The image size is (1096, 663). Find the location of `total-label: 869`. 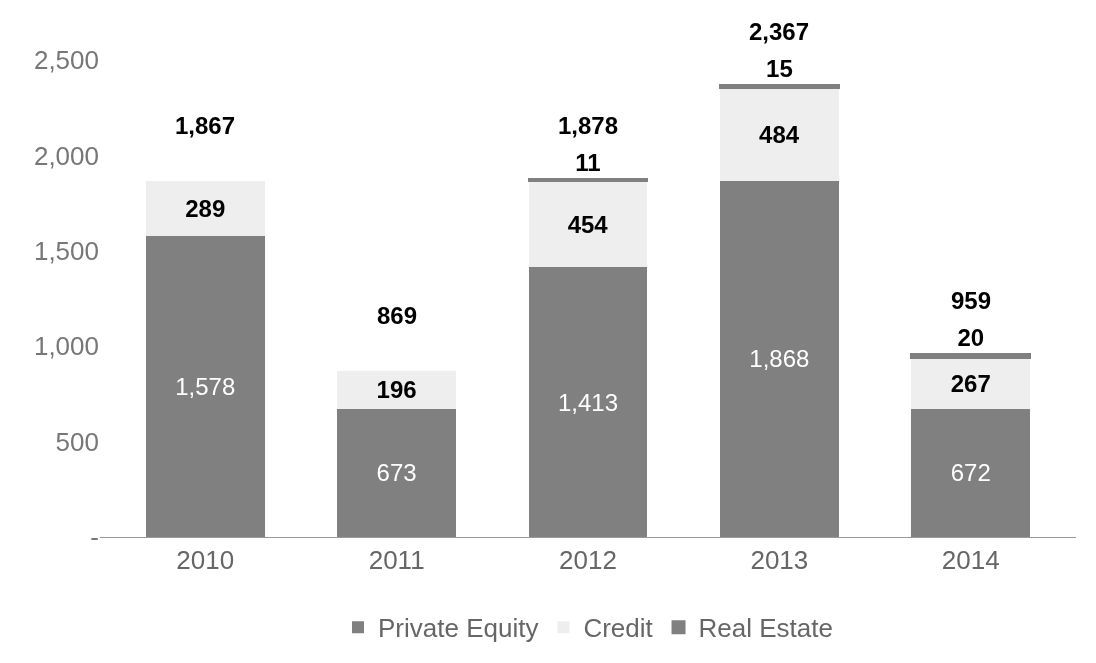

total-label: 869 is located at coordinates (397, 315).